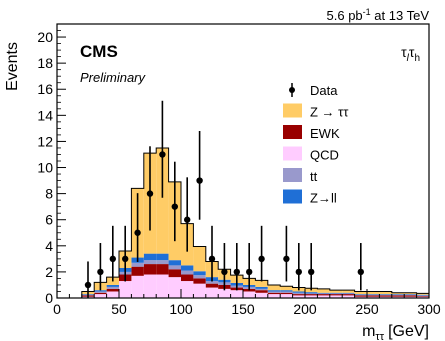  Describe the element at coordinates (324, 155) in the screenshot. I see `legend-label-qcd: QCD` at that location.